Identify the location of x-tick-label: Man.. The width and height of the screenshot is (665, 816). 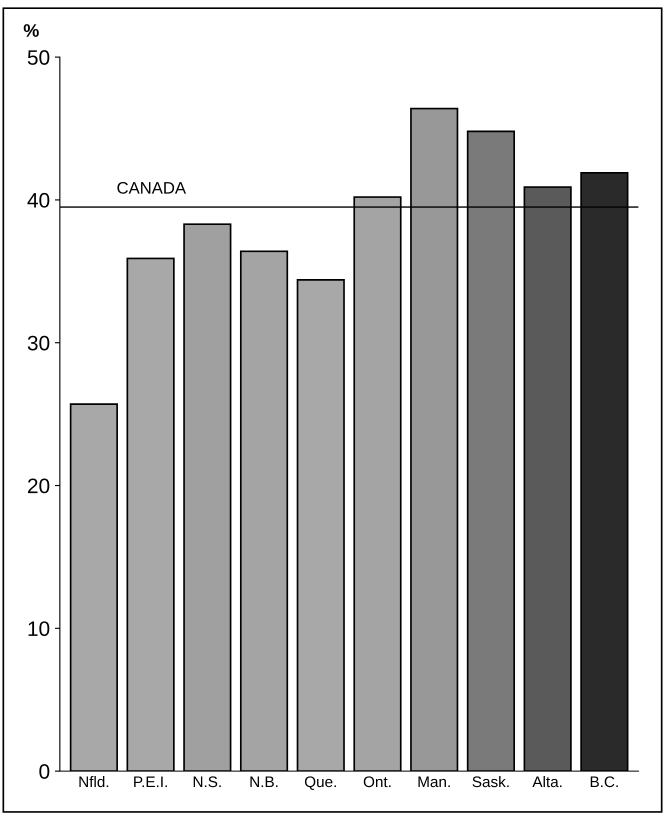
(434, 782).